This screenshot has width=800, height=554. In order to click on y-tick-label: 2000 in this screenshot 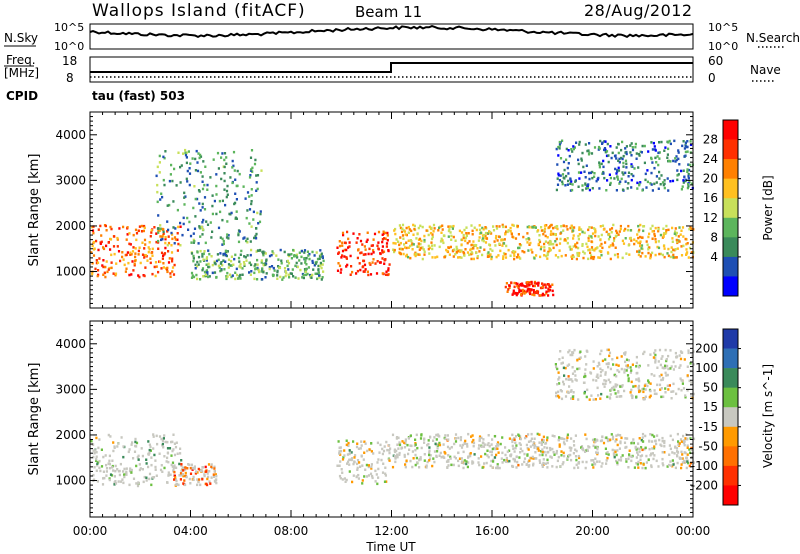, I will do `click(70, 435)`.